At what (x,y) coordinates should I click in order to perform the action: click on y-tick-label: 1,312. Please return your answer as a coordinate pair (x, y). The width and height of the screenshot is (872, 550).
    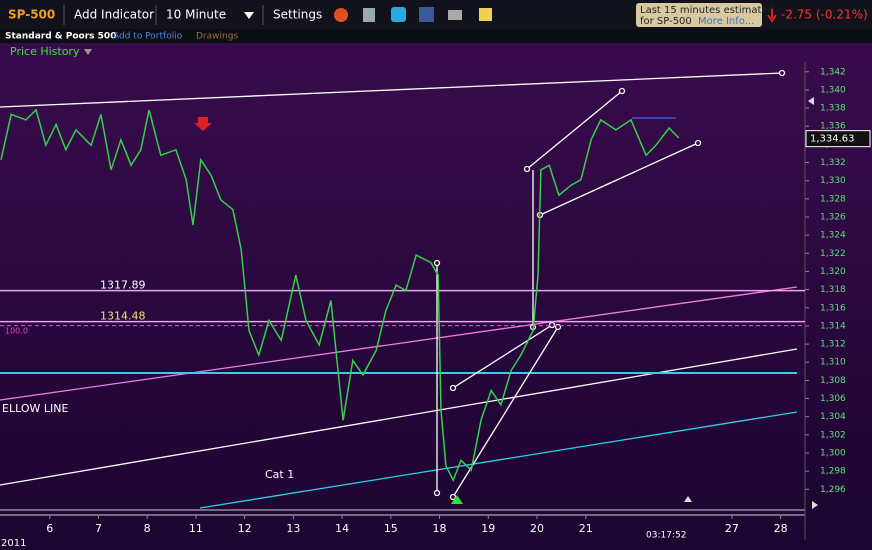
    Looking at the image, I should click on (833, 345).